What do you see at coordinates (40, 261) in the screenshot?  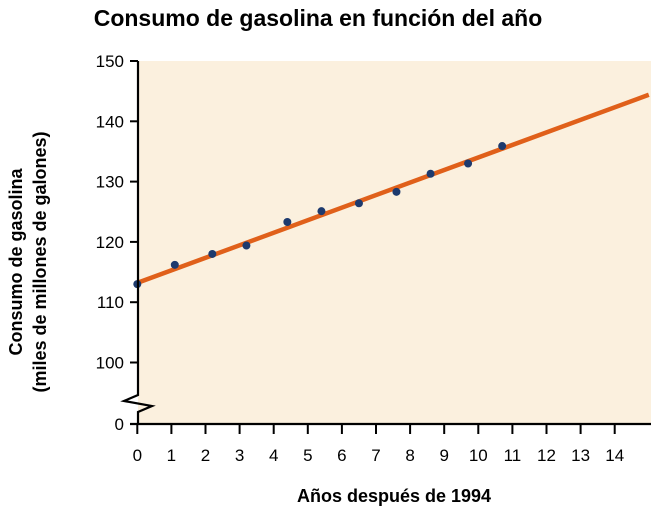 I see `y-axis-label-line2: (miles de millones de galones)` at bounding box center [40, 261].